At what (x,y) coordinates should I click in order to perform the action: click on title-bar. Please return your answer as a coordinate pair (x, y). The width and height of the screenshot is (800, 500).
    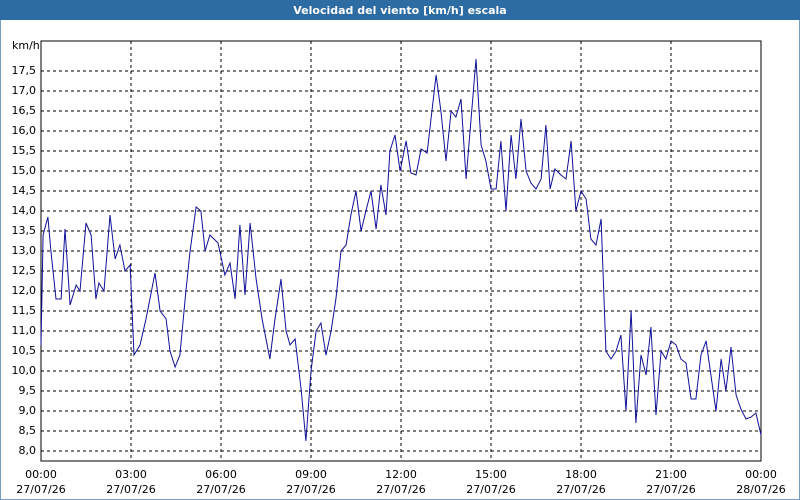
    Looking at the image, I should click on (400, 10).